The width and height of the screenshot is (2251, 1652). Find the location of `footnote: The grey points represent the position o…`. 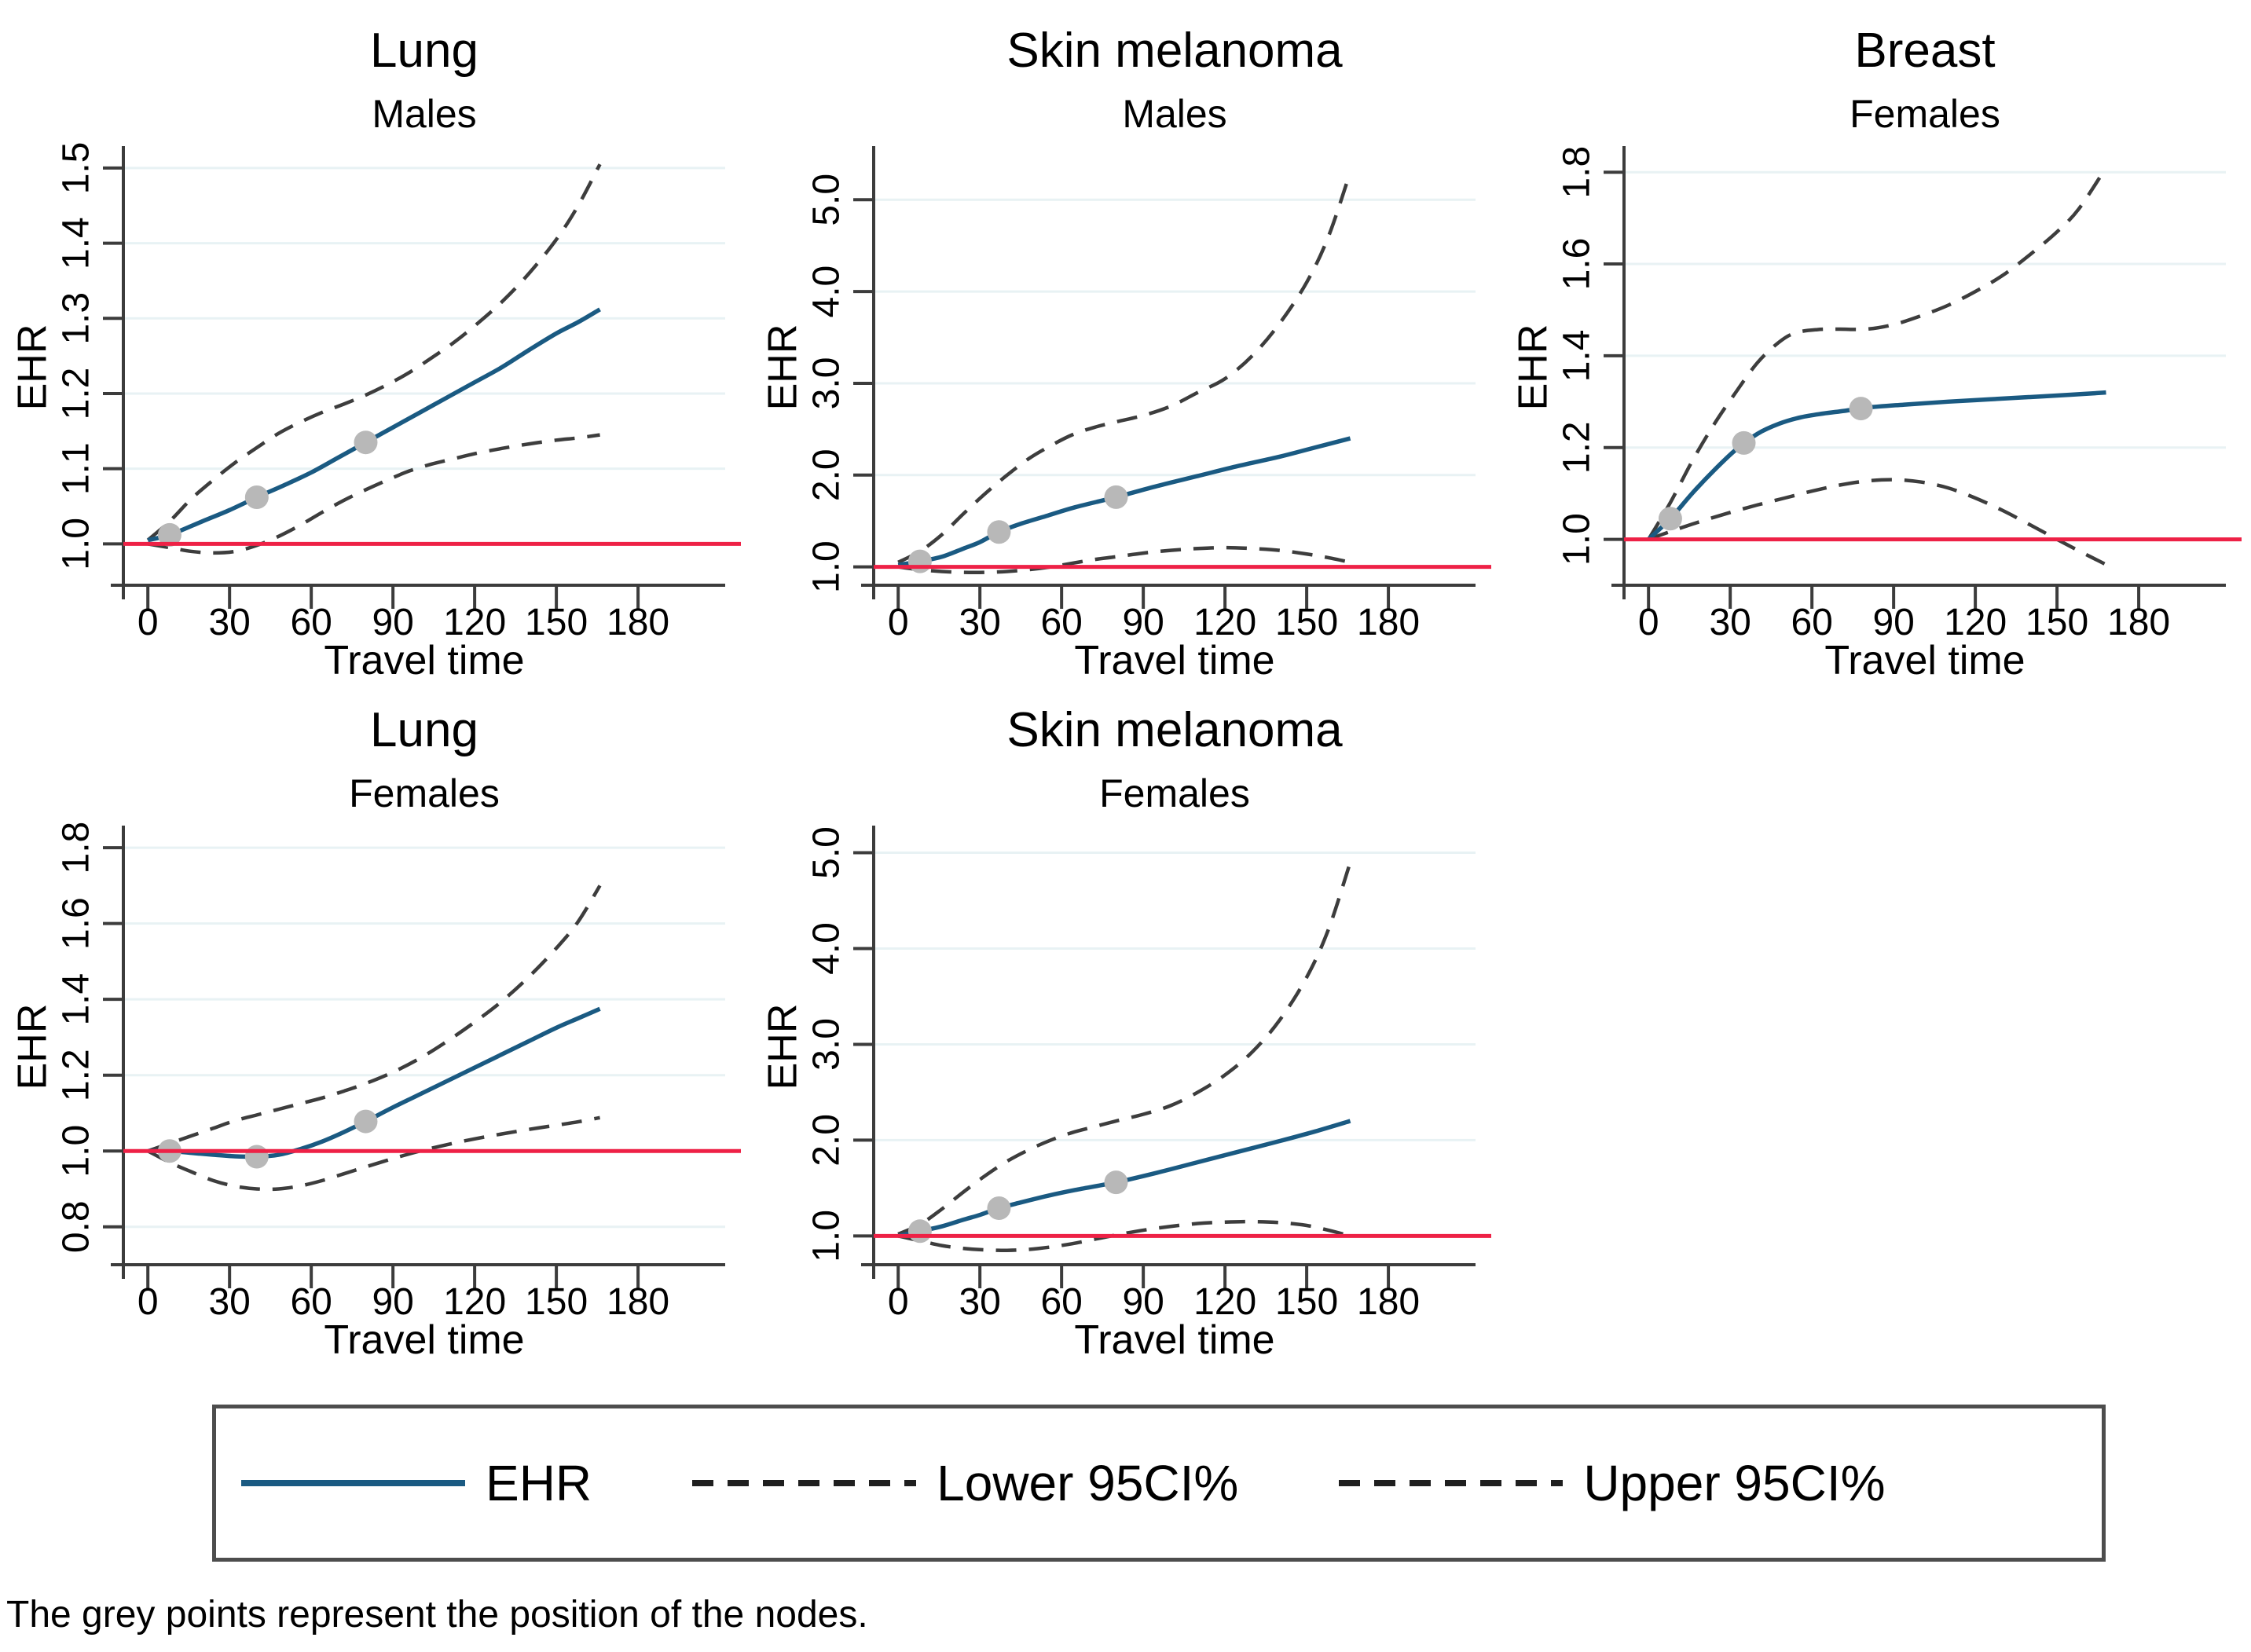

footnote: The grey points represent the position o… is located at coordinates (437, 1615).